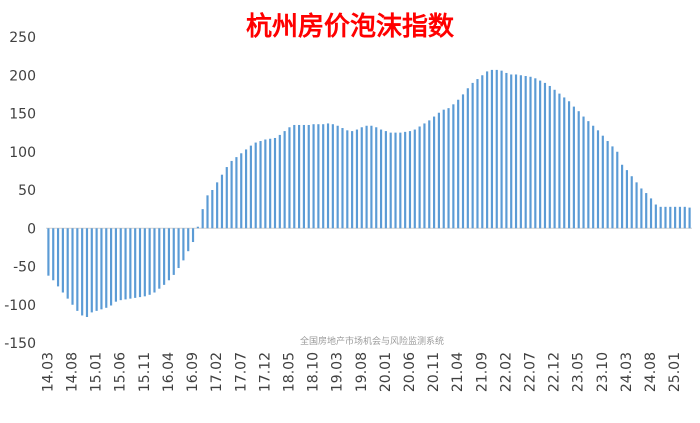 This screenshot has height=423, width=700. Describe the element at coordinates (386, 372) in the screenshot. I see `x-tick-label: 20.01` at that location.